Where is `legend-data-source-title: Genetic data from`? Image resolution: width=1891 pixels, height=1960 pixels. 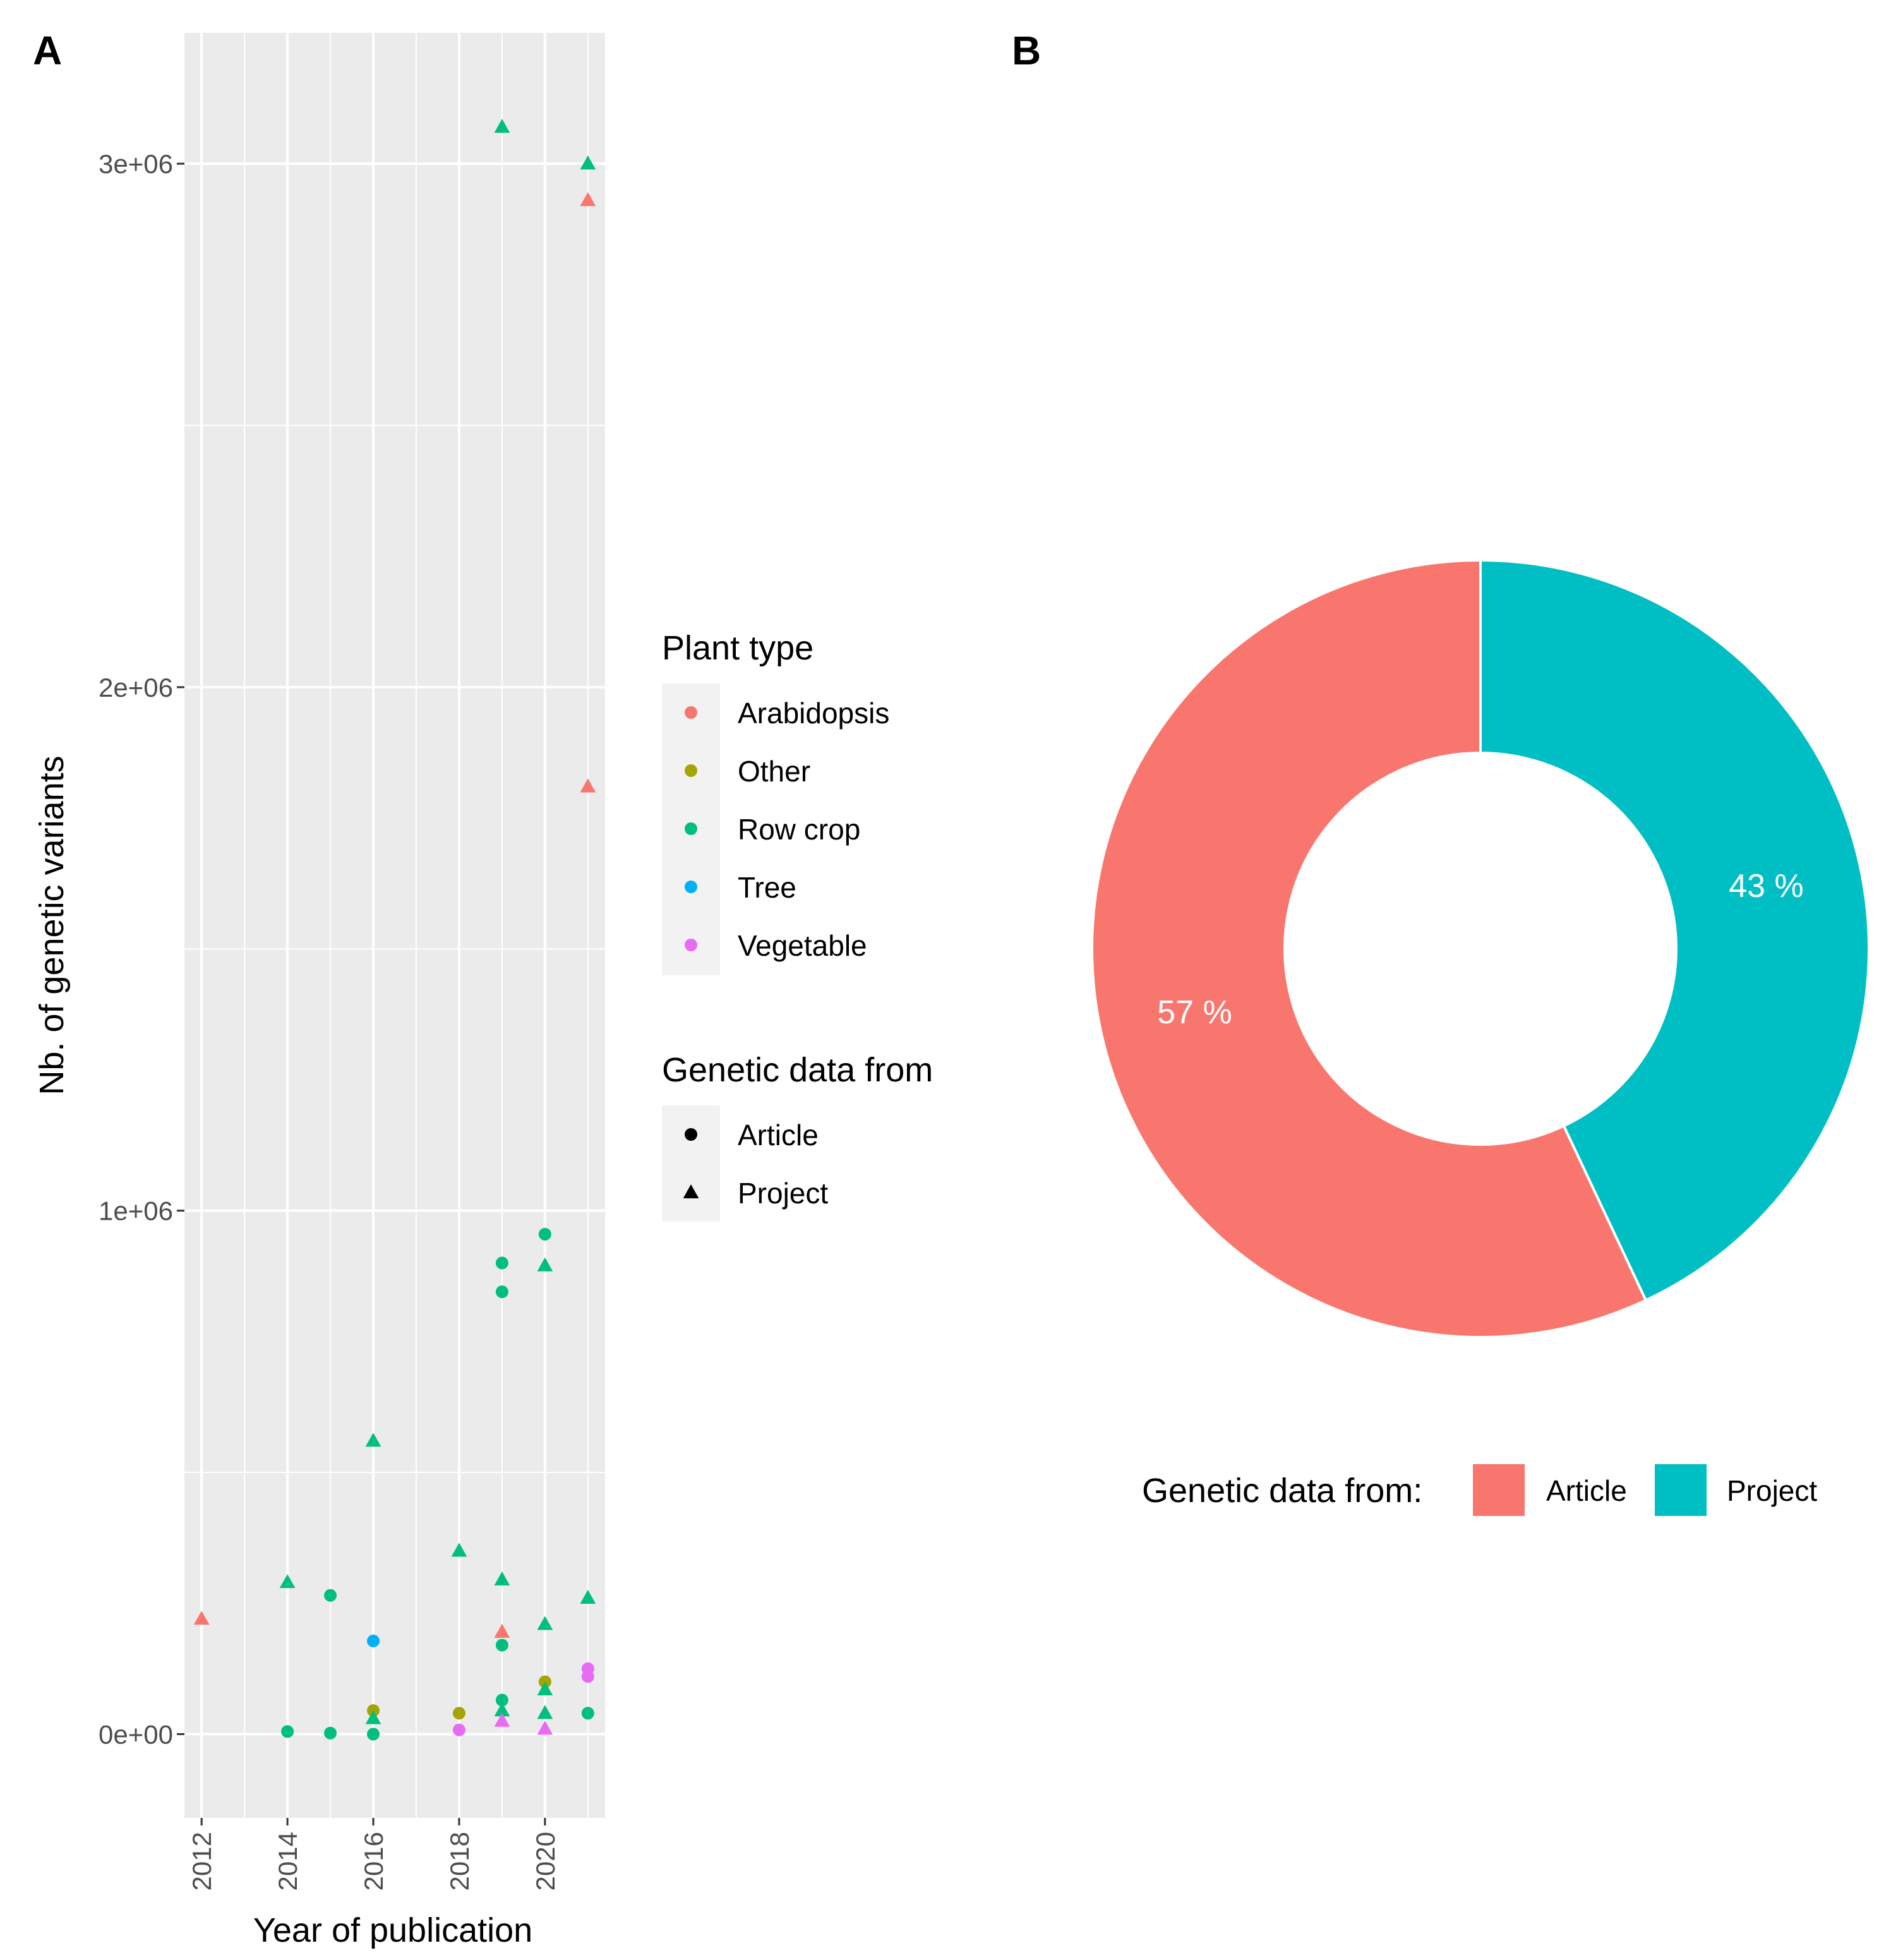 legend-data-source-title: Genetic data from is located at coordinates (797, 1070).